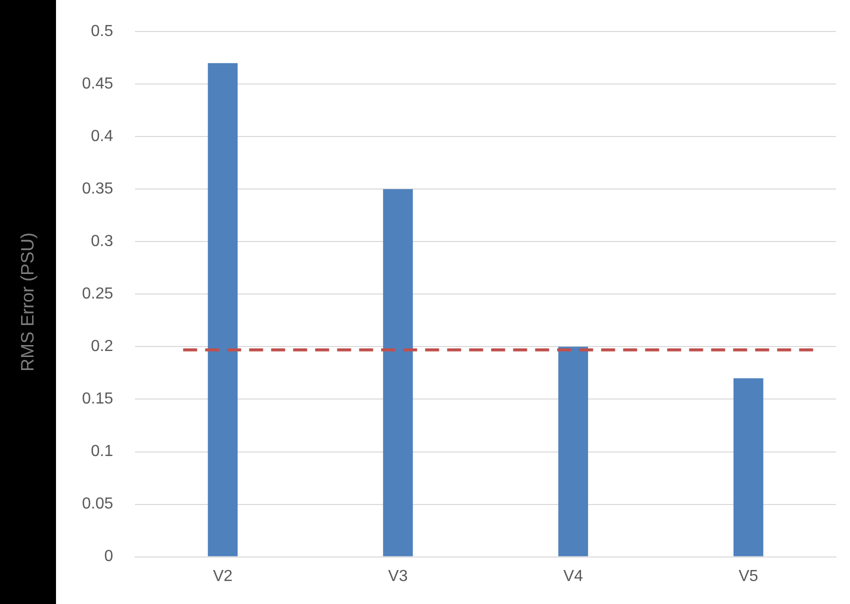 This screenshot has width=850, height=604. I want to click on y-tick-label: 0, so click(109, 557).